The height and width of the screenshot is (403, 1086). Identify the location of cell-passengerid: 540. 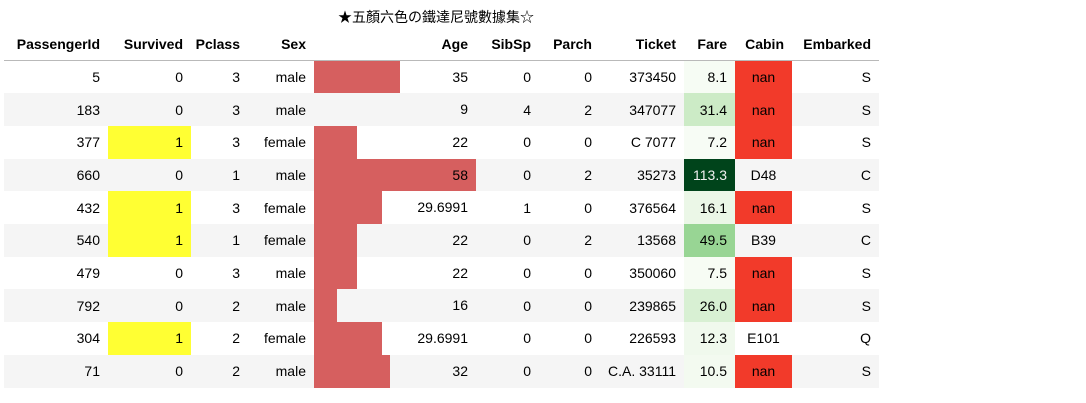
(56, 240).